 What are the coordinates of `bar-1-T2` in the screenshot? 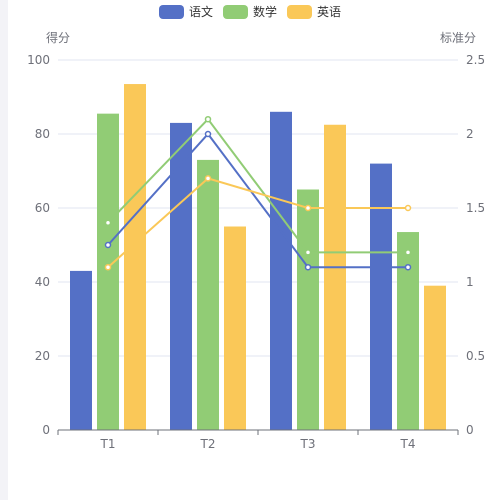 It's located at (181, 276).